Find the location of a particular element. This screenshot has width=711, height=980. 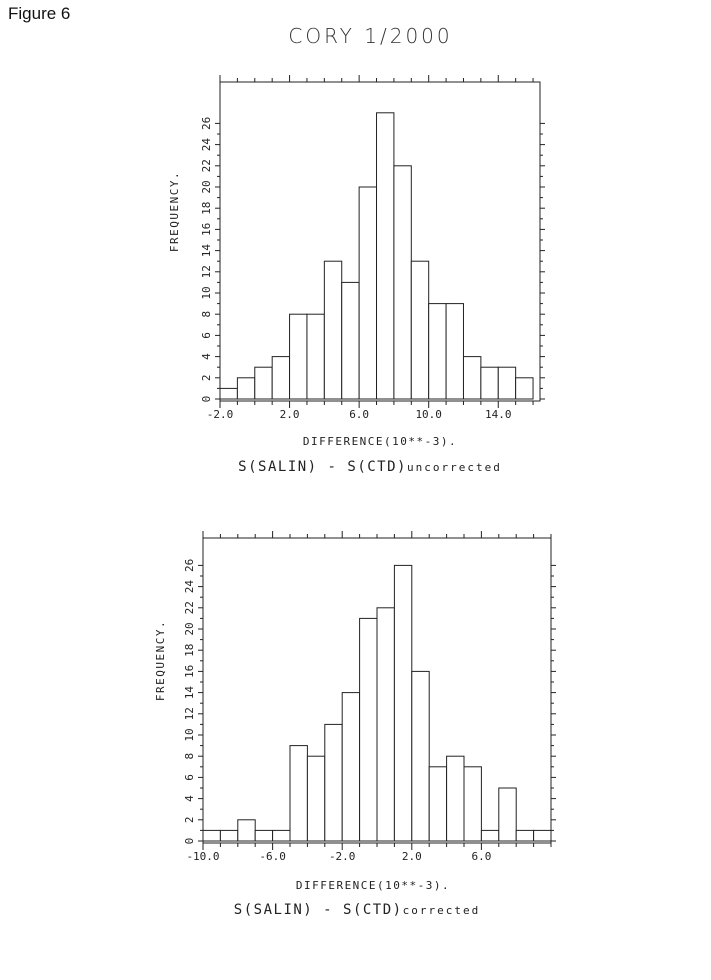

x-tick-label: 10.0 is located at coordinates (428, 414).